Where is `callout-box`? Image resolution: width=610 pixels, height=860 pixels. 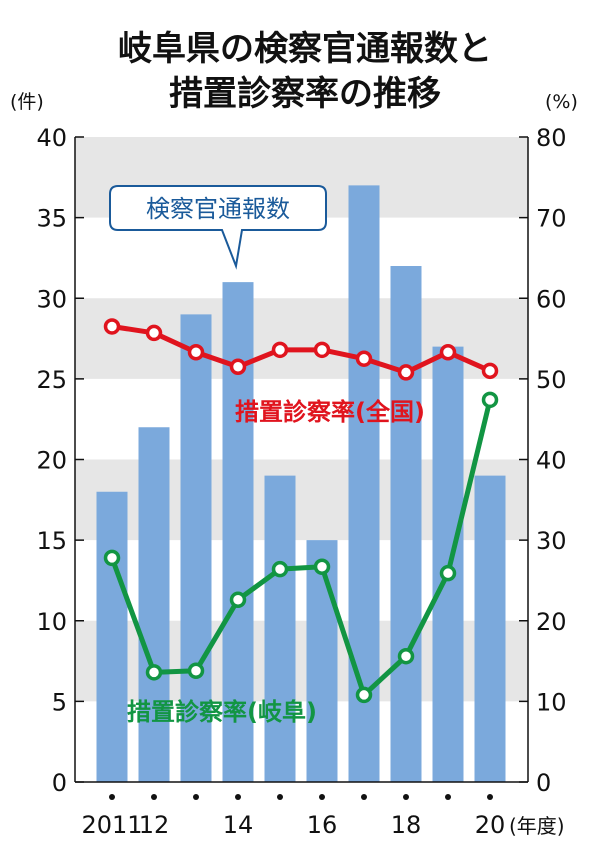 callout-box is located at coordinates (218, 227).